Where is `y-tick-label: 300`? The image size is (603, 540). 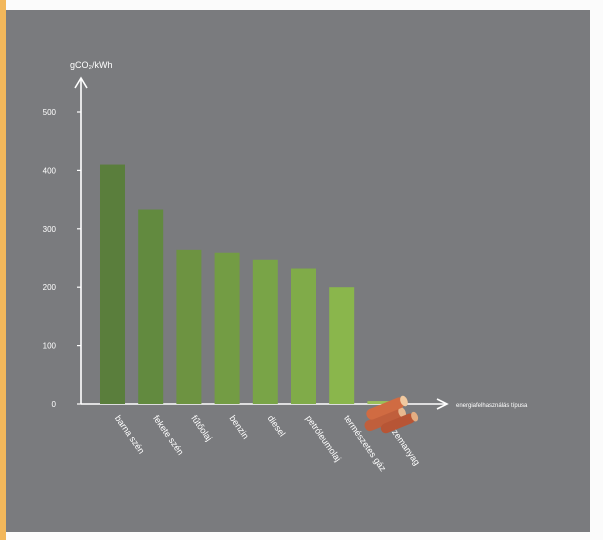 y-tick-label: 300 is located at coordinates (50, 229).